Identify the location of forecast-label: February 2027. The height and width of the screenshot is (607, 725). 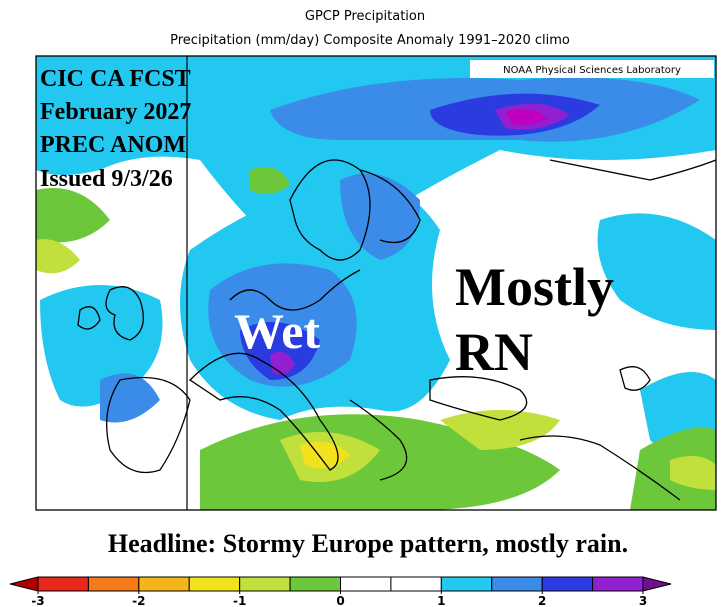
(115, 112).